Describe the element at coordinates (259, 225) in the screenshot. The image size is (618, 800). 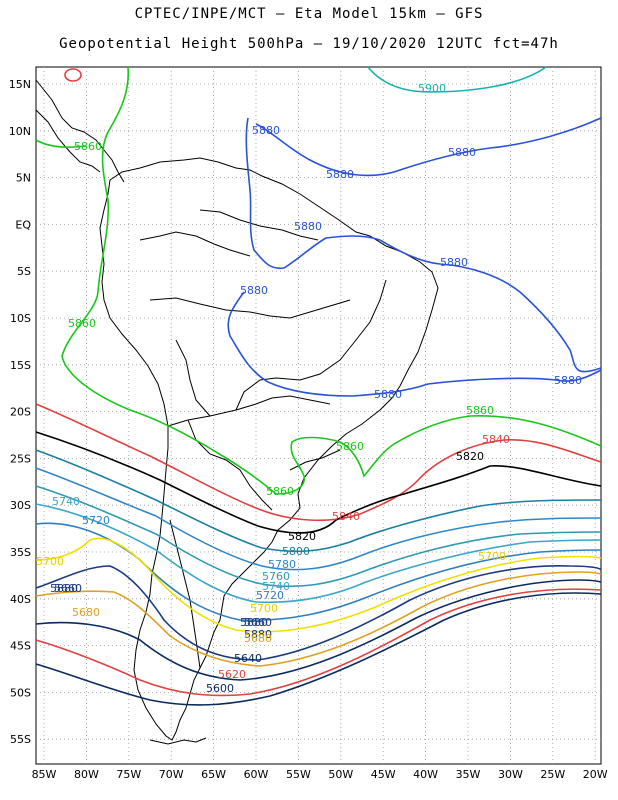
I see `border-f` at that location.